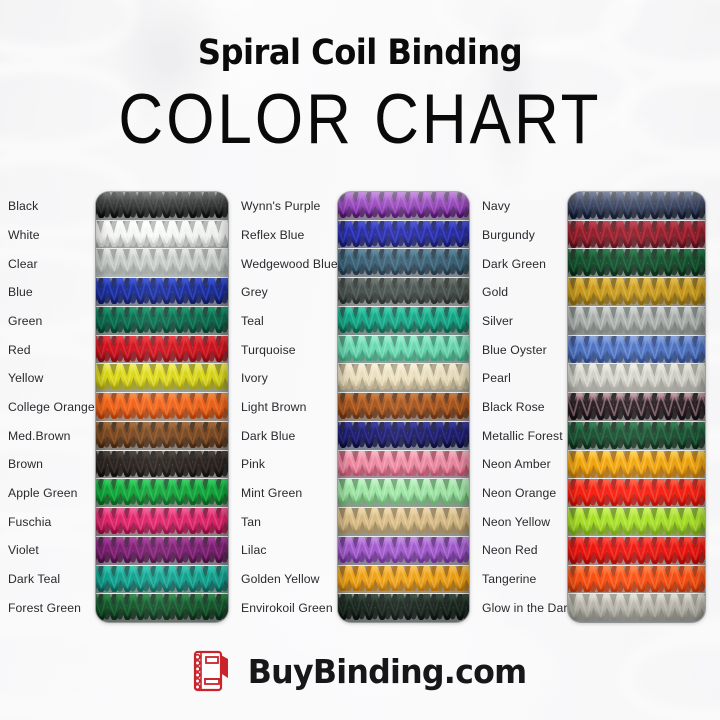  What do you see at coordinates (253, 464) in the screenshot?
I see `color-label: Pink` at bounding box center [253, 464].